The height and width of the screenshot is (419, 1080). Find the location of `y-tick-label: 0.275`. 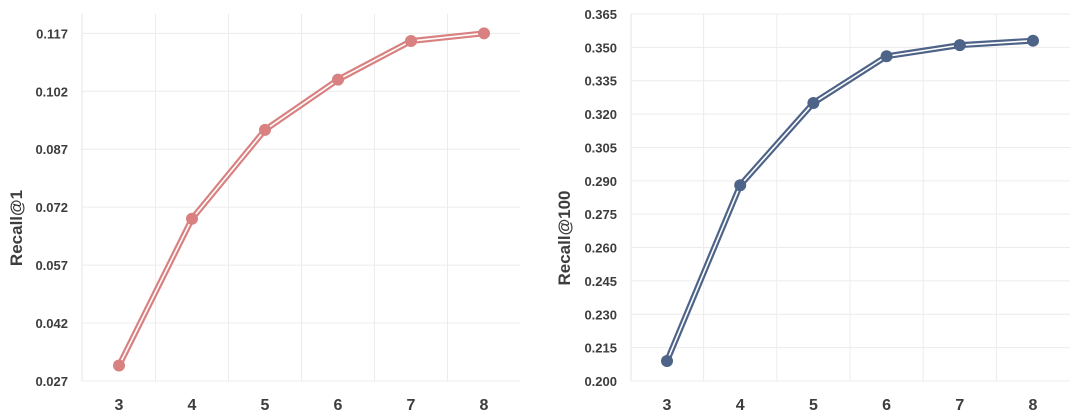

y-tick-label: 0.275 is located at coordinates (600, 214).